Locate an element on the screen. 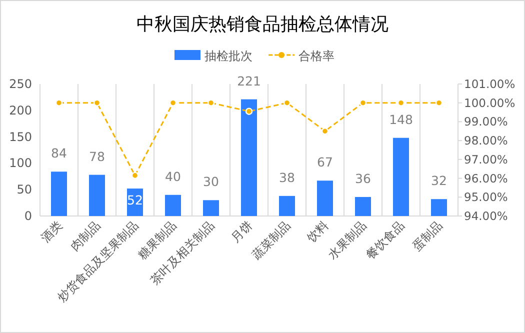 The width and height of the screenshot is (525, 333). x-tick-label: 月饼 is located at coordinates (242, 232).